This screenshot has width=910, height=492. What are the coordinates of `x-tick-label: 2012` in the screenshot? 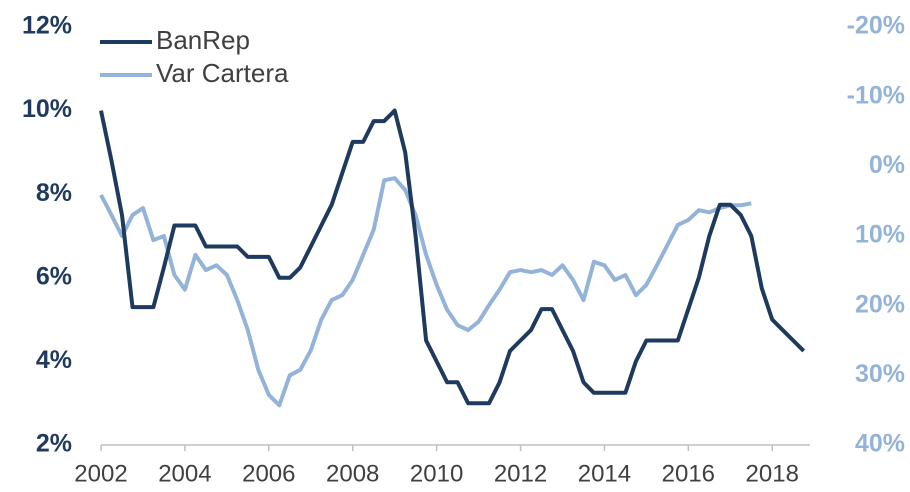 It's located at (520, 473).